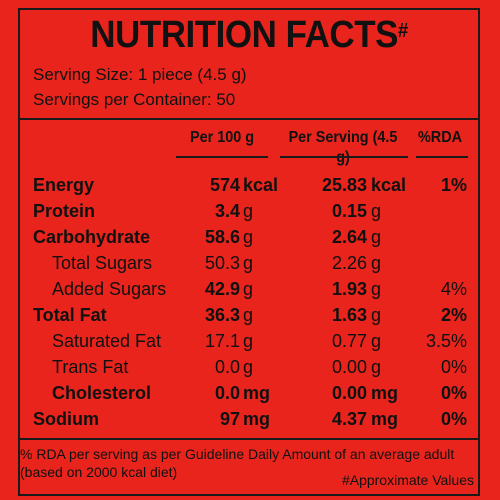 This screenshot has width=500, height=500. Describe the element at coordinates (134, 99) in the screenshot. I see `servings-per-container: Servings per Container: 50` at that location.